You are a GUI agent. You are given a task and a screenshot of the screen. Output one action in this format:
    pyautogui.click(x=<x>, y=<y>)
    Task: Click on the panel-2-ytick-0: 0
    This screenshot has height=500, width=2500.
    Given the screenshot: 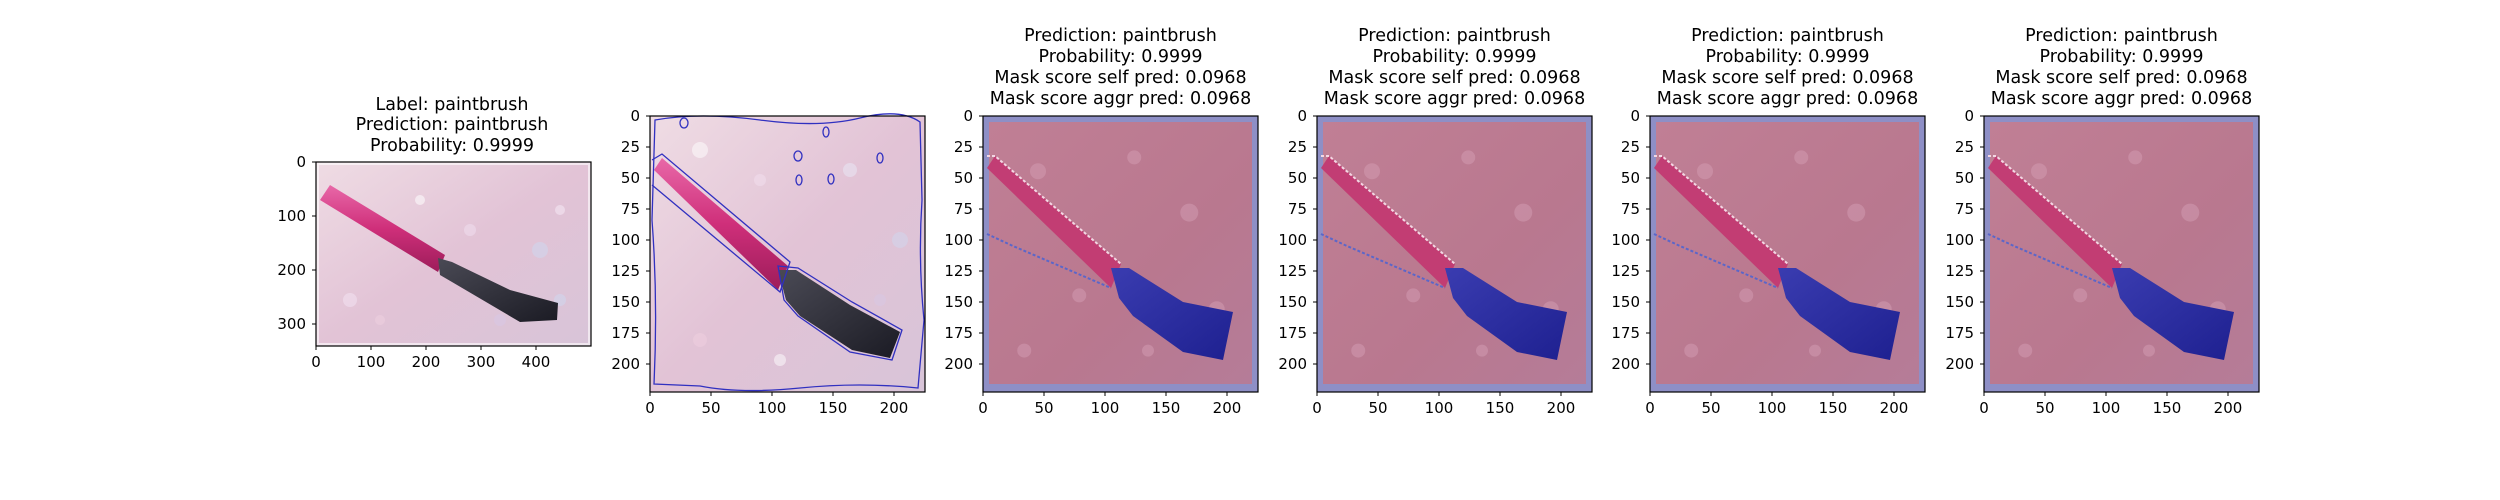 What is the action you would take?
    pyautogui.click(x=635, y=116)
    